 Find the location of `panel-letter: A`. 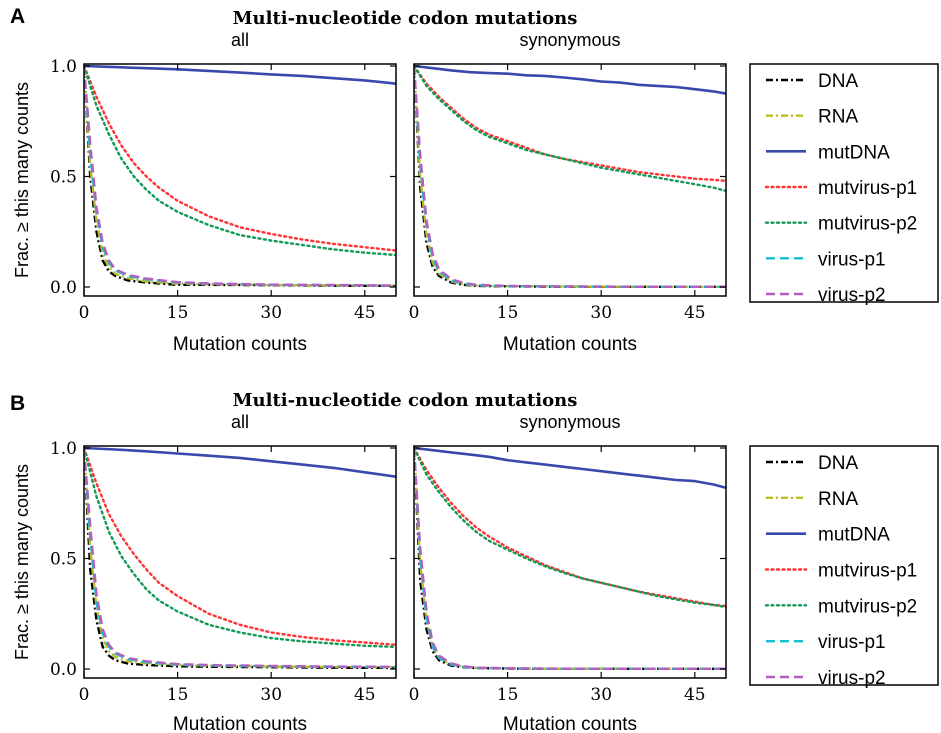

panel-letter: A is located at coordinates (17, 16).